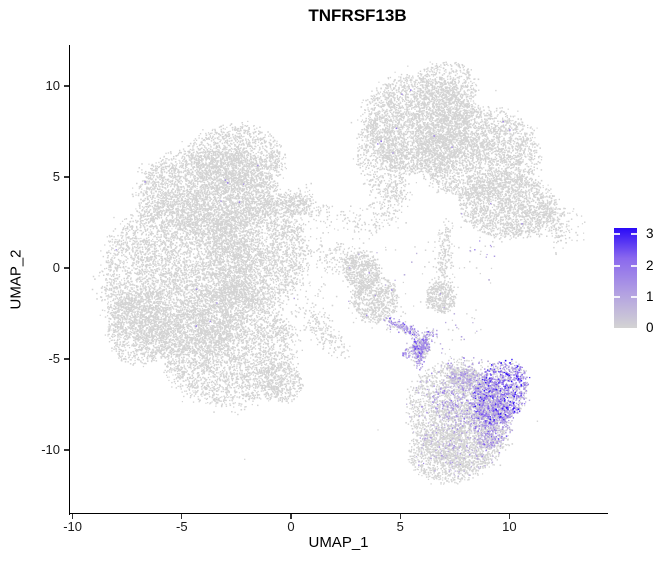 This screenshot has height=576, width=672. I want to click on x-tick-label: -10, so click(72, 526).